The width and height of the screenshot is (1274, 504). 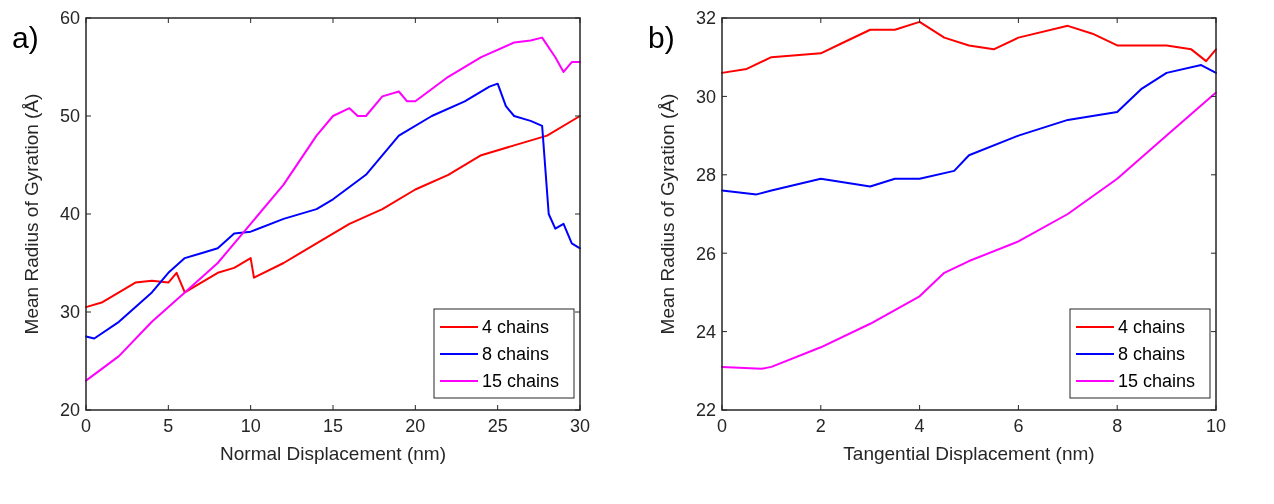 I want to click on y-tick-label: 40, so click(x=69, y=214).